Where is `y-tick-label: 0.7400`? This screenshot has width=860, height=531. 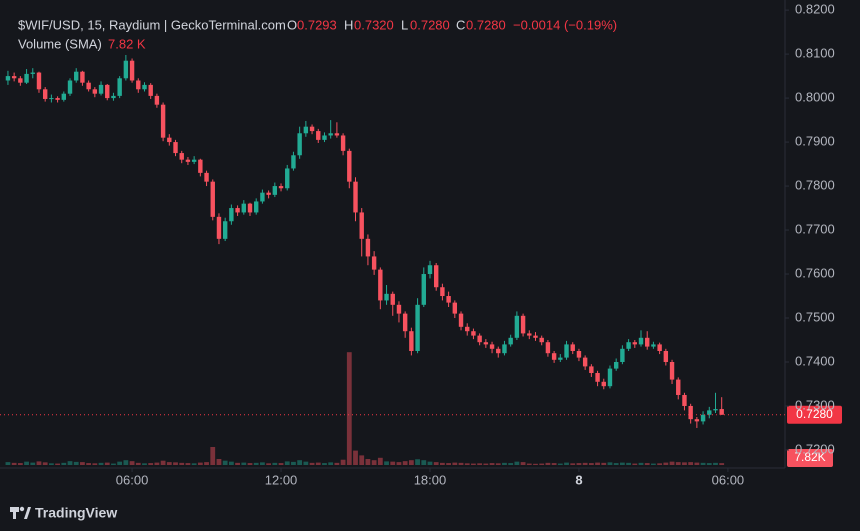 y-tick-label: 0.7400 is located at coordinates (815, 360).